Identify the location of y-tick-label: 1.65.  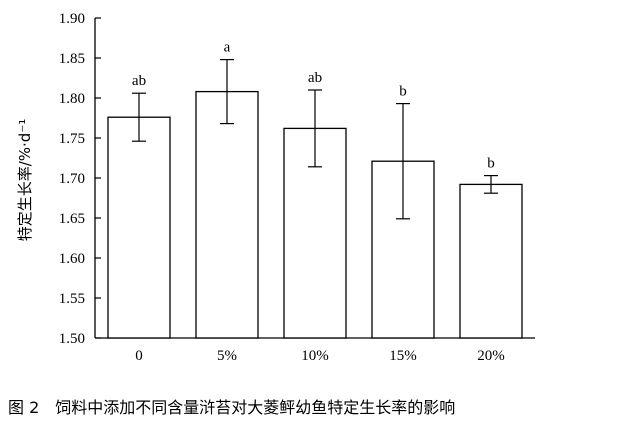
(72, 219).